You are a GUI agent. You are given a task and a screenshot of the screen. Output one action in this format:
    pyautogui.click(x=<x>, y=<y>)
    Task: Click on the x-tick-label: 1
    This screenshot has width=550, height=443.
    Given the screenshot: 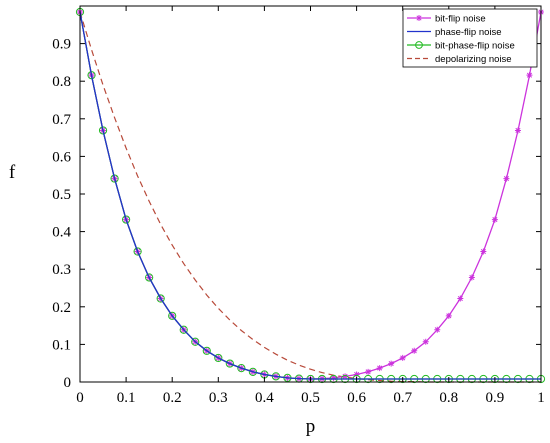 What is the action you would take?
    pyautogui.click(x=541, y=398)
    